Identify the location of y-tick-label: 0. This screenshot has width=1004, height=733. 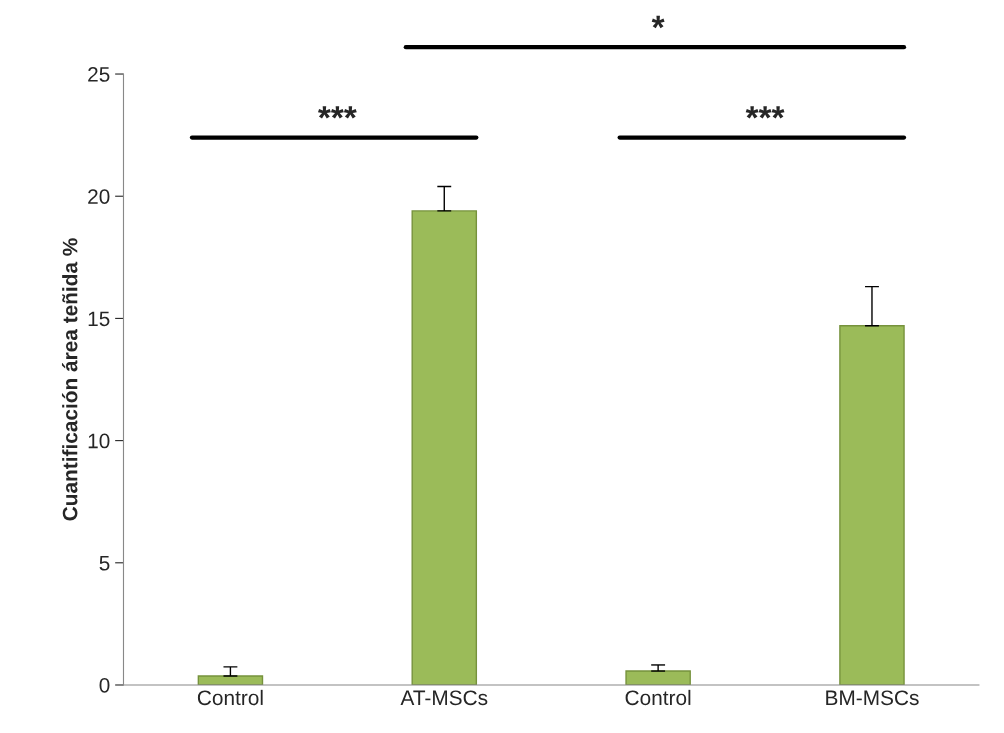
(104, 685).